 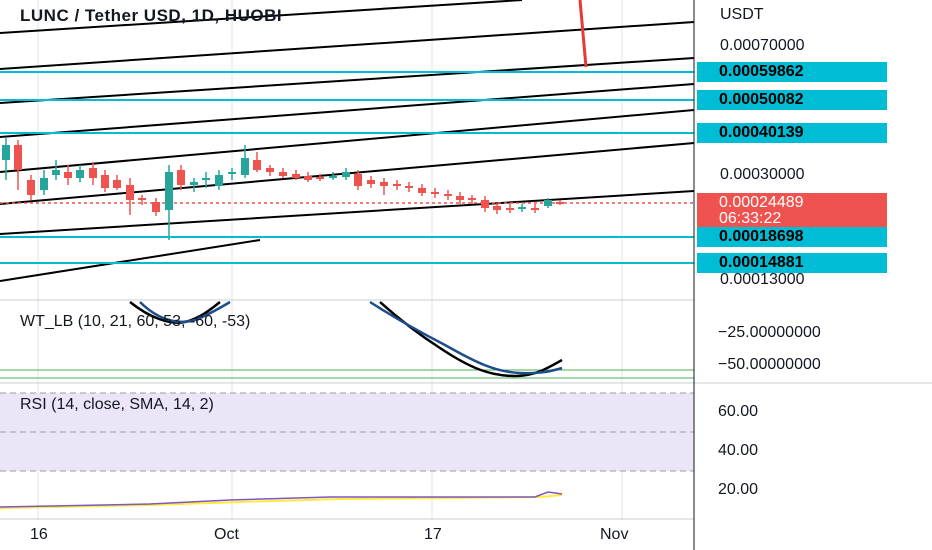 What do you see at coordinates (742, 14) in the screenshot?
I see `price-axis-currency: USDT` at bounding box center [742, 14].